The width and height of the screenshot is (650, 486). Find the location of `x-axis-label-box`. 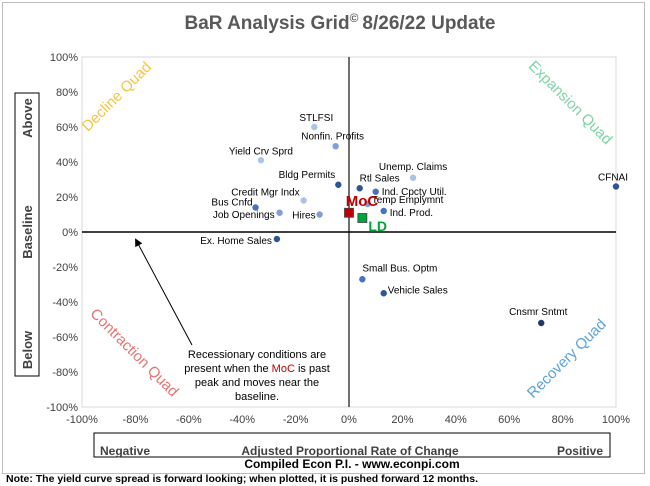

x-axis-label-box is located at coordinates (352, 445).